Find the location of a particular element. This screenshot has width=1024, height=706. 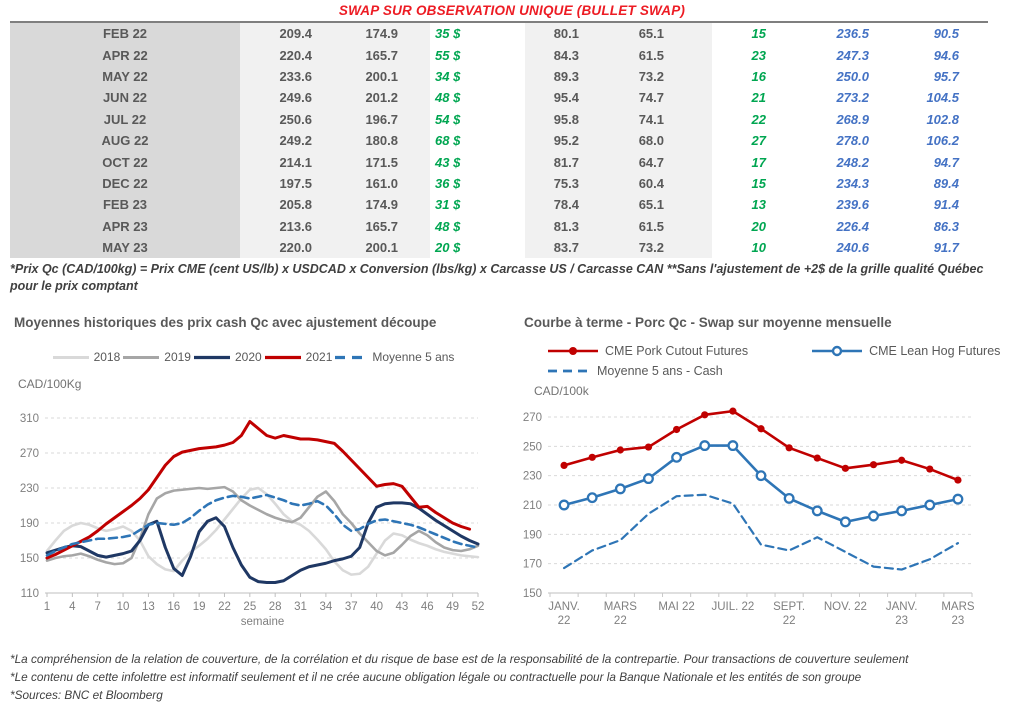

table-cell: 95.4 is located at coordinates (570, 98).